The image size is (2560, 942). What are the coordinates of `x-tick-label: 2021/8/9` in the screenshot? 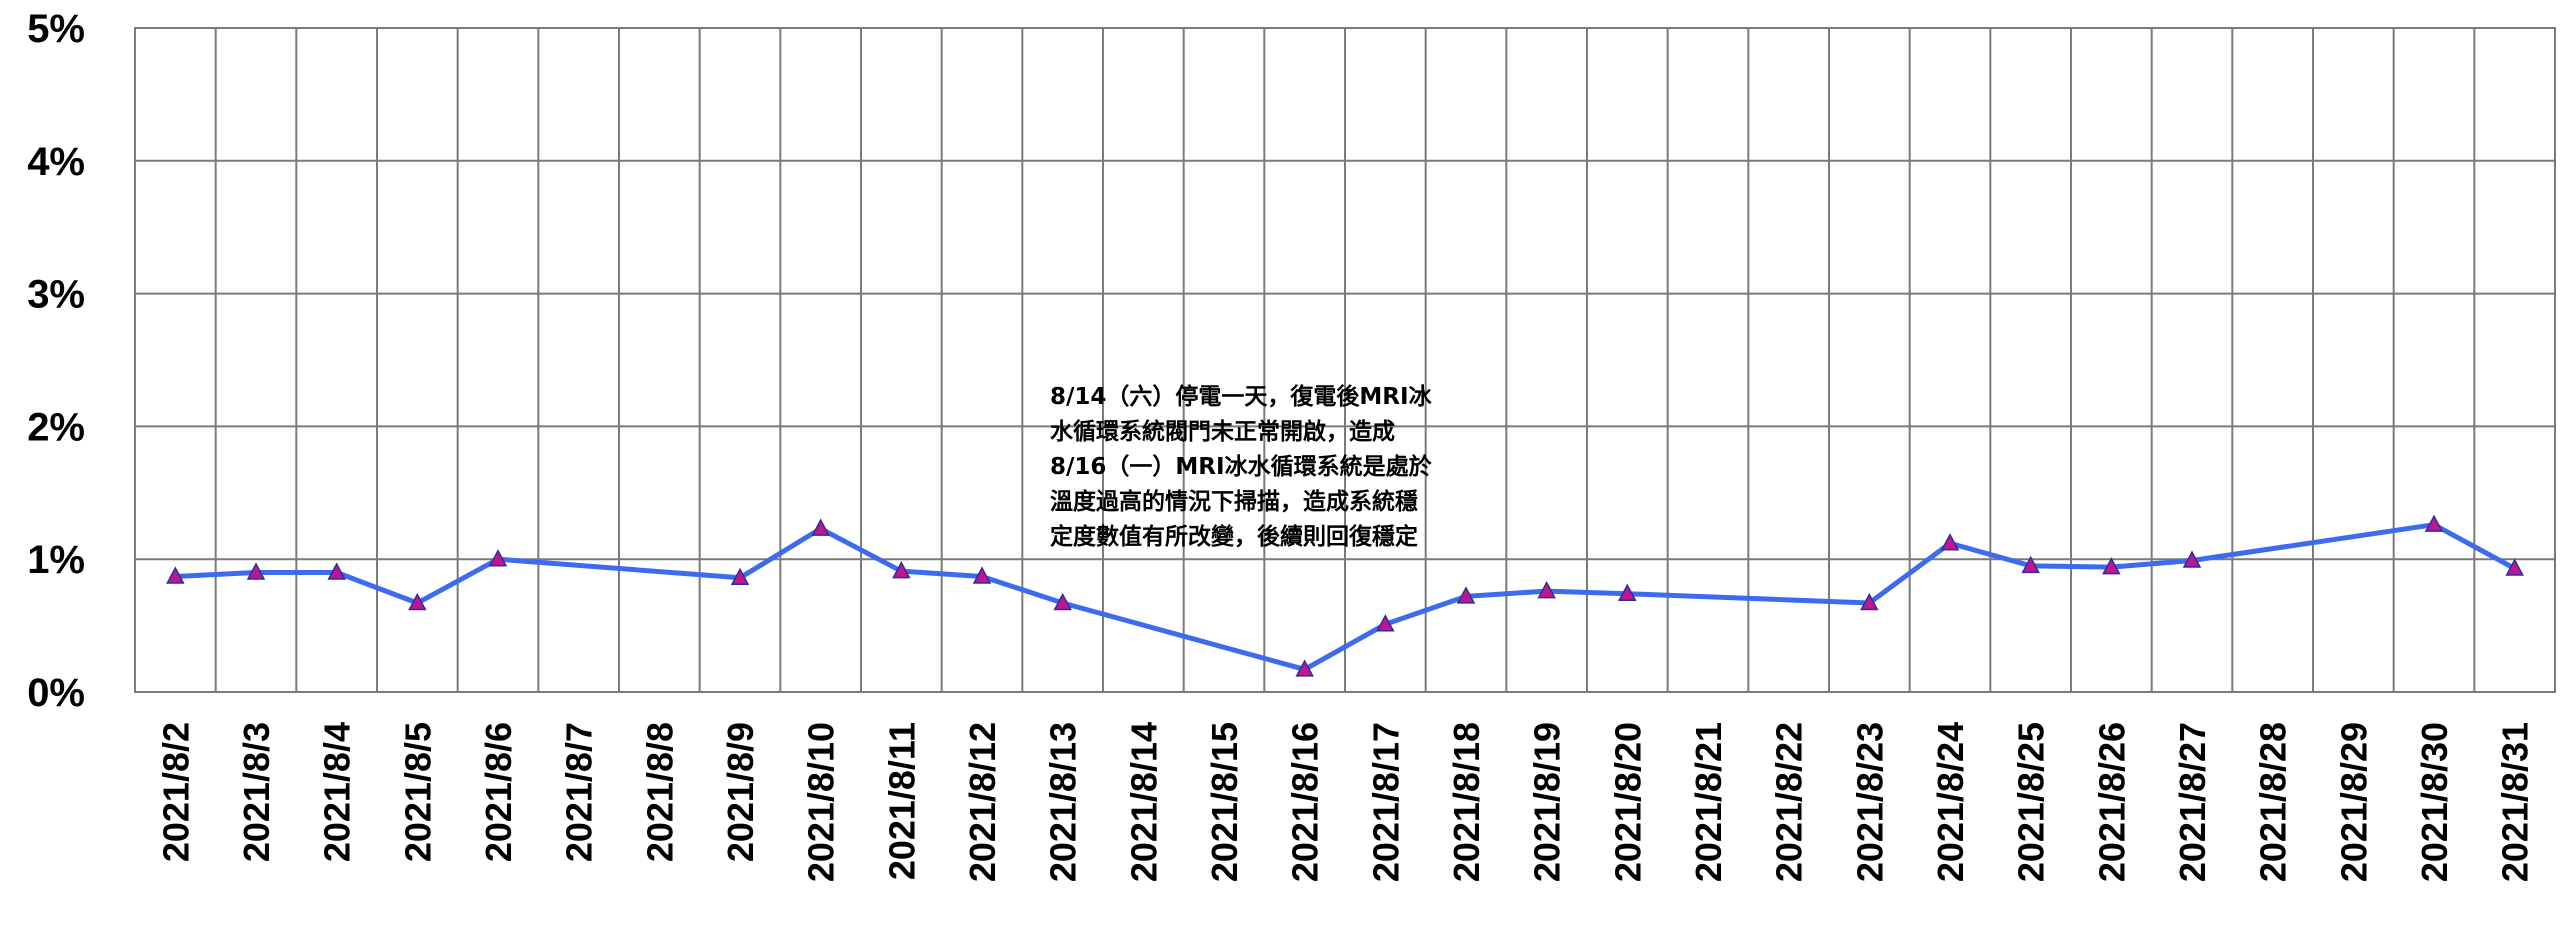 It's located at (740, 792).